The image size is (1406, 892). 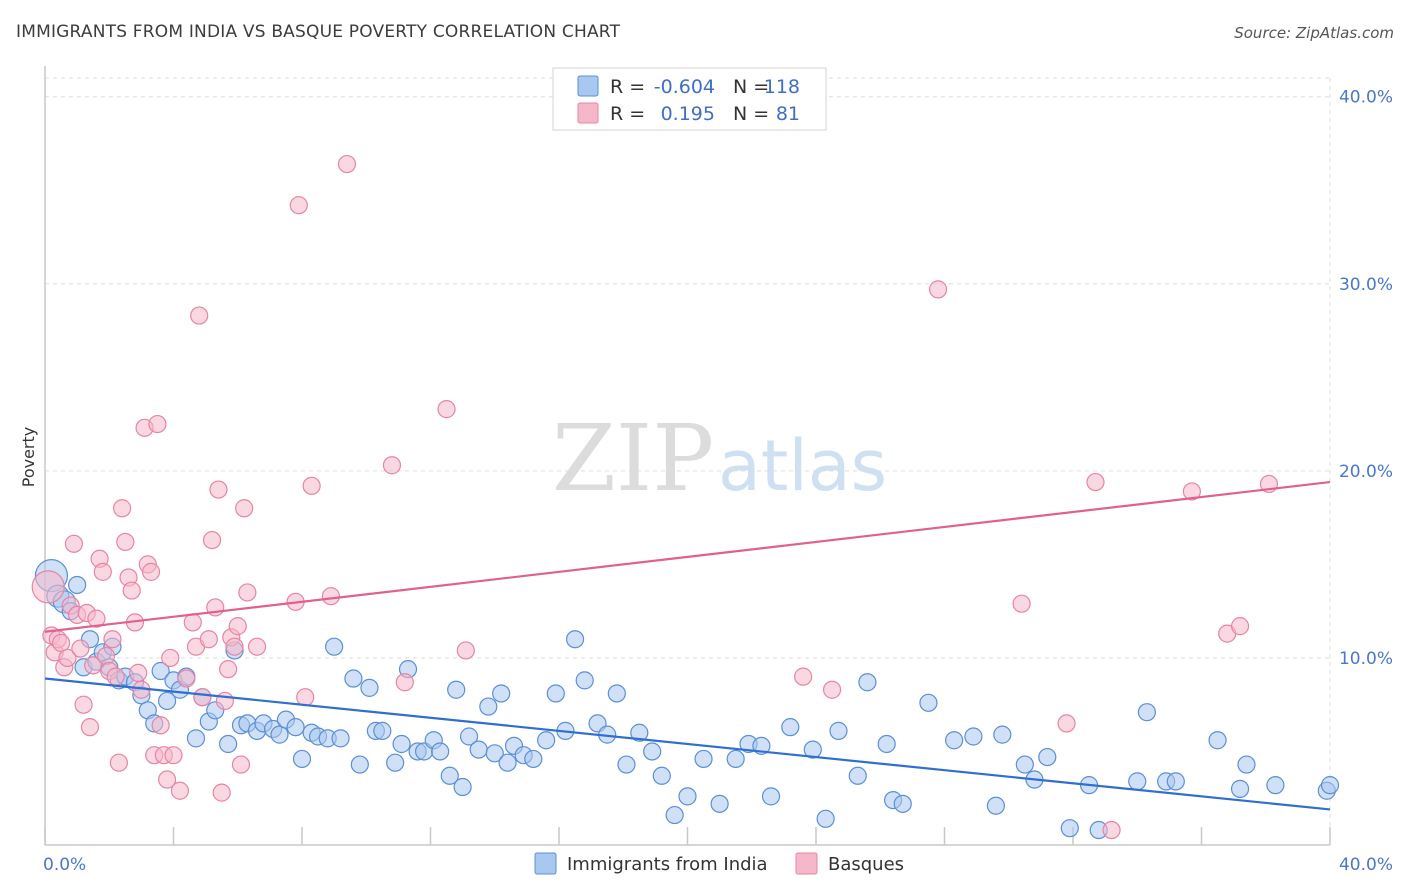 What do you see at coordinates (866, 864) in the screenshot?
I see `bottom-legend-label-basque: Basques` at bounding box center [866, 864].